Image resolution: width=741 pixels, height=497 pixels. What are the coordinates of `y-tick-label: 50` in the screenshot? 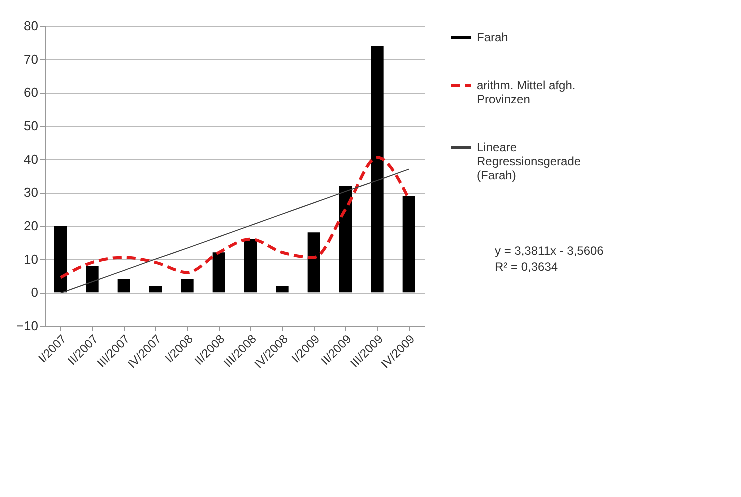 It's located at (31, 126).